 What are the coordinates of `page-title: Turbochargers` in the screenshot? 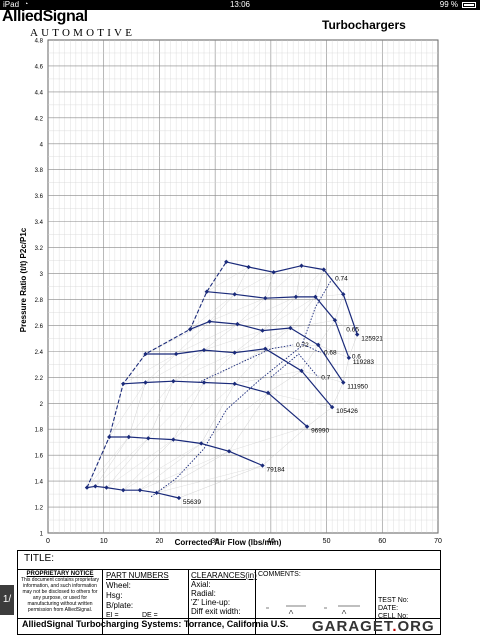 It's located at (364, 25).